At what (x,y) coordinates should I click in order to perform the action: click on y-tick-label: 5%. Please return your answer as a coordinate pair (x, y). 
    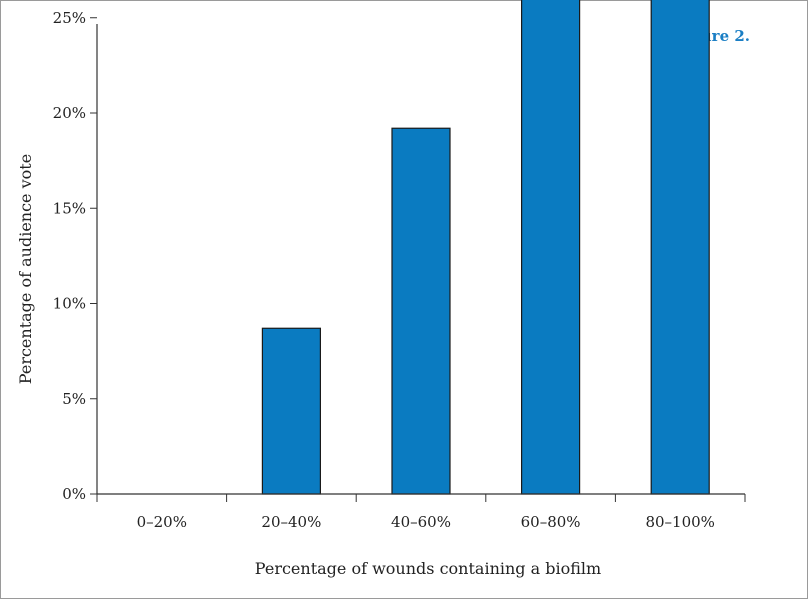
    Looking at the image, I should click on (74, 399).